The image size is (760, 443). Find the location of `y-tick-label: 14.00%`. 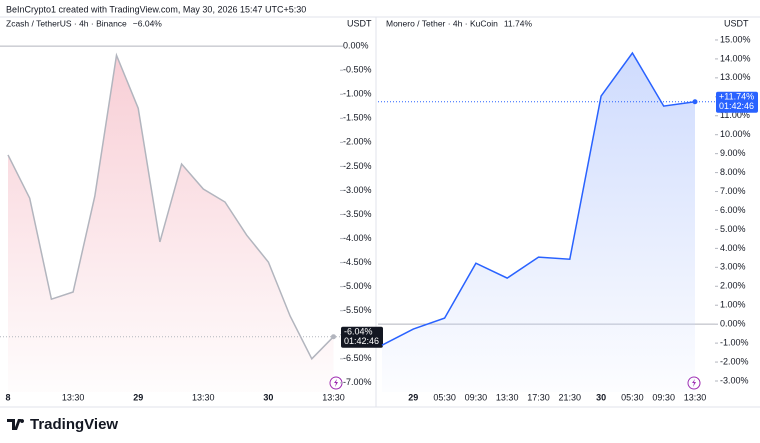

y-tick-label: 14.00% is located at coordinates (735, 58).